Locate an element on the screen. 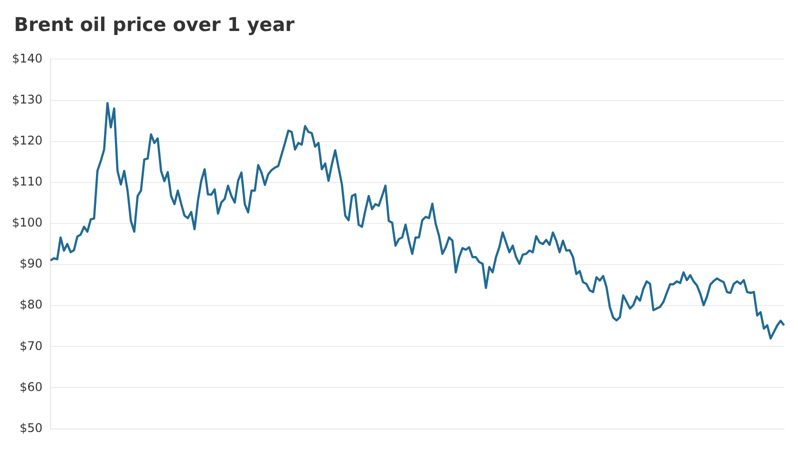 This screenshot has height=466, width=798. y-tick-label: $90 is located at coordinates (31, 263).